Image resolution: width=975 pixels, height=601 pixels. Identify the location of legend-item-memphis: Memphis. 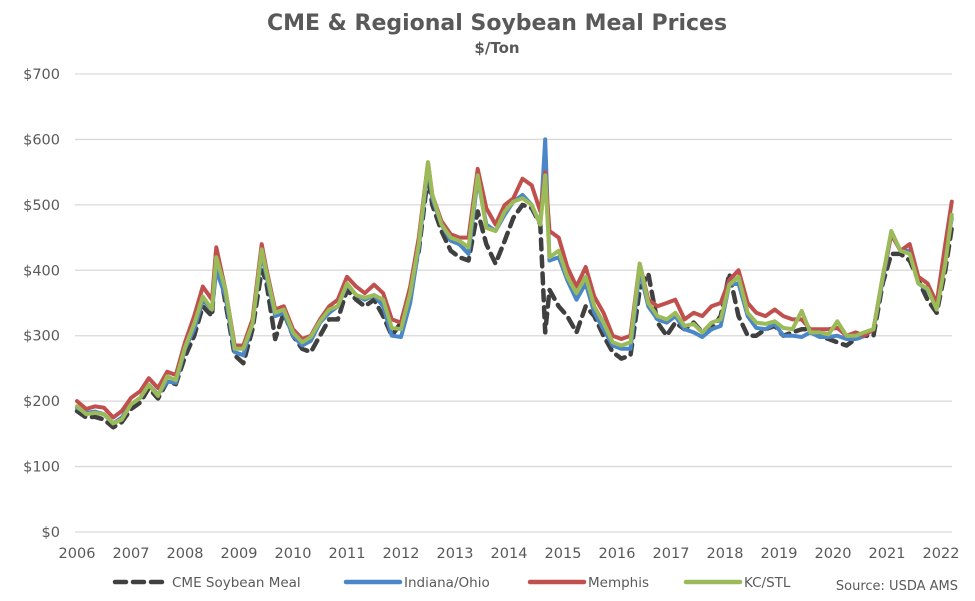
(588, 583).